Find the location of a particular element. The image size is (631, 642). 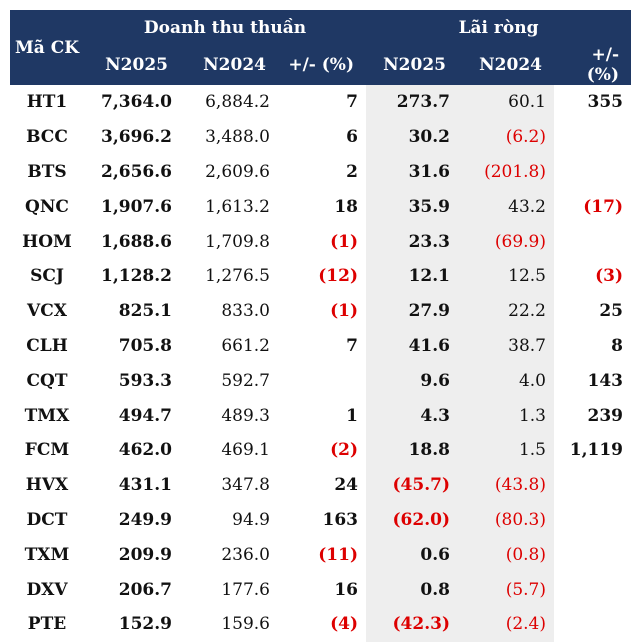

profit-2025-cell: 0.8 is located at coordinates (412, 589).